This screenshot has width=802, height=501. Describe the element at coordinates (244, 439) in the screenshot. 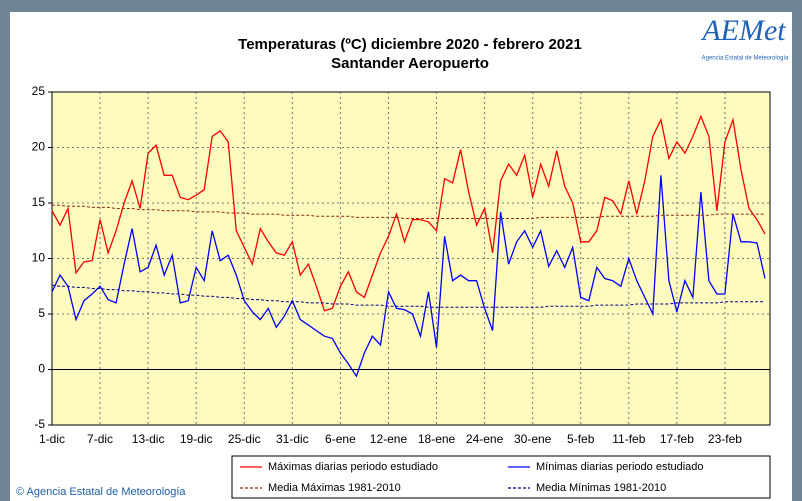

I see `x-tick-label: 25-dic` at that location.